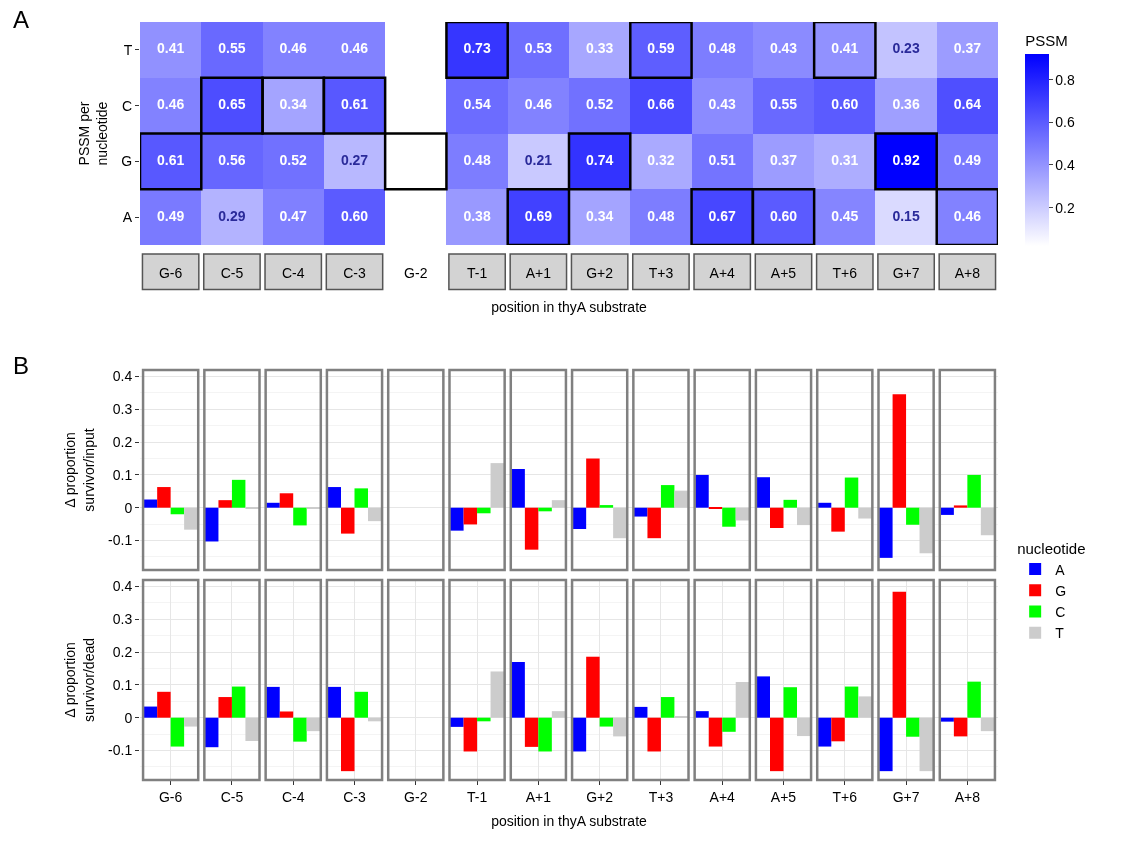  I want to click on x-tick-label: T-1, so click(477, 273).